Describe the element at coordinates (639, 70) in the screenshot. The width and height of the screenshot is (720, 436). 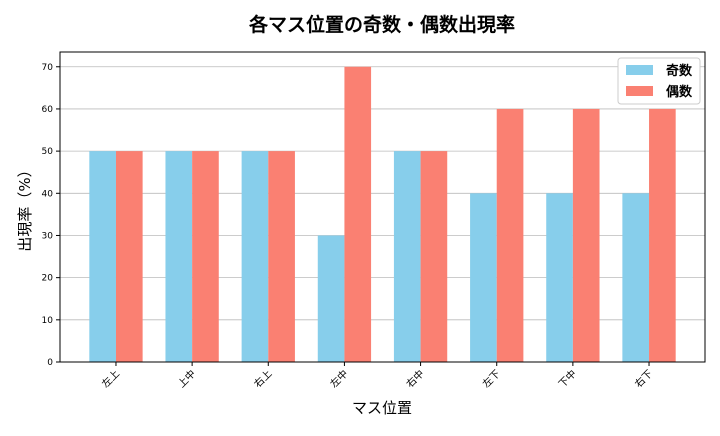
I see `legend-swatch-odd` at that location.